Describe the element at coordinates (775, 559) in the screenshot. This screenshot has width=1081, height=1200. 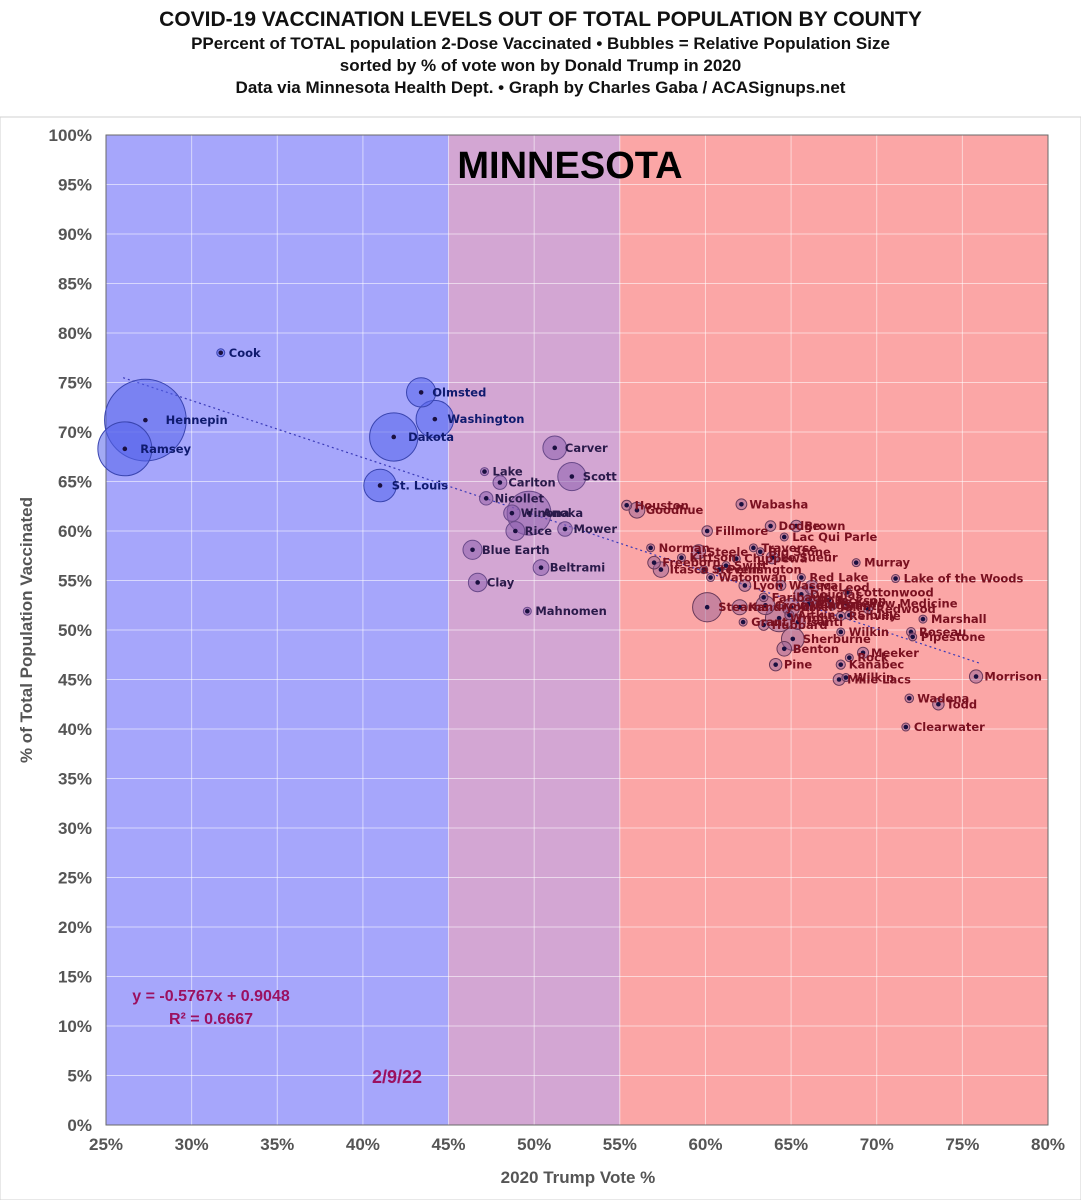
I see `county-label: Chippewa` at that location.